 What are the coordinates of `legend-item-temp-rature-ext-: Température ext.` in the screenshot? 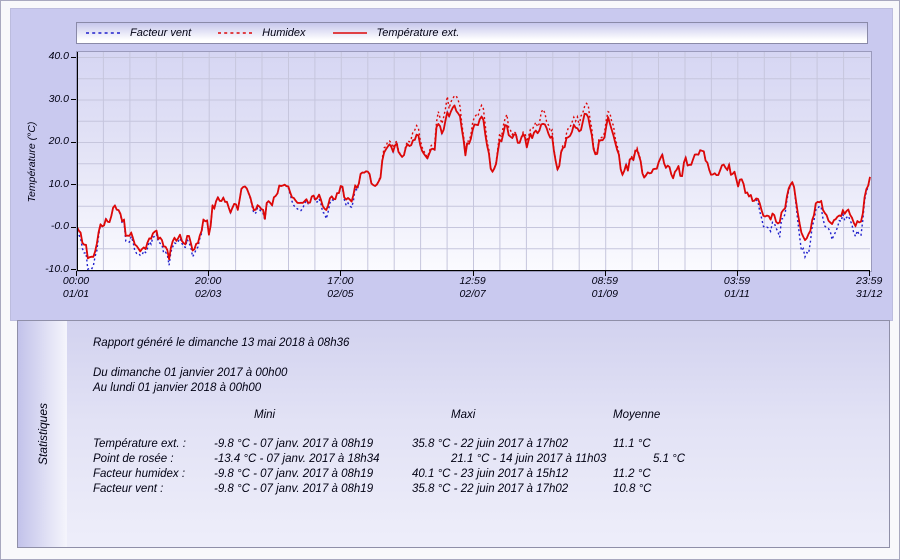 It's located at (396, 33).